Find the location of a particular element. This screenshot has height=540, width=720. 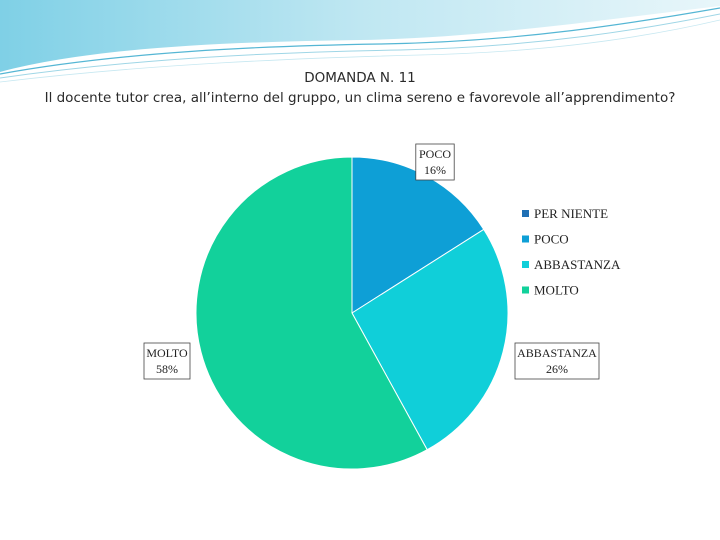

pie-slice-abbastanza is located at coordinates (430, 339).